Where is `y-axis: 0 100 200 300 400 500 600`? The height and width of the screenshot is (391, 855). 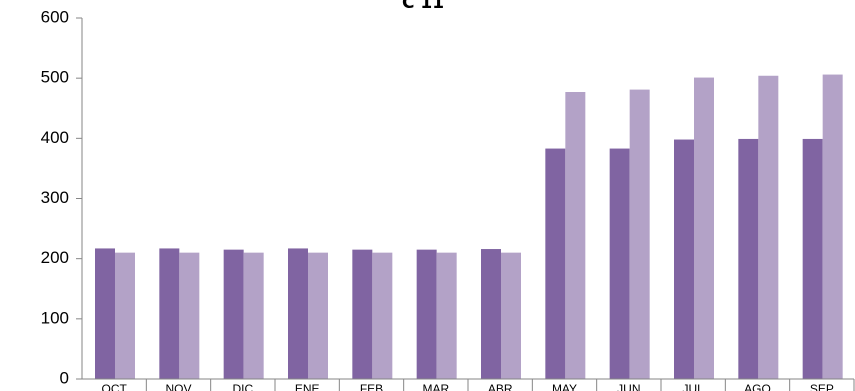 y-axis: 0 100 200 300 400 500 600 is located at coordinates (62, 197).